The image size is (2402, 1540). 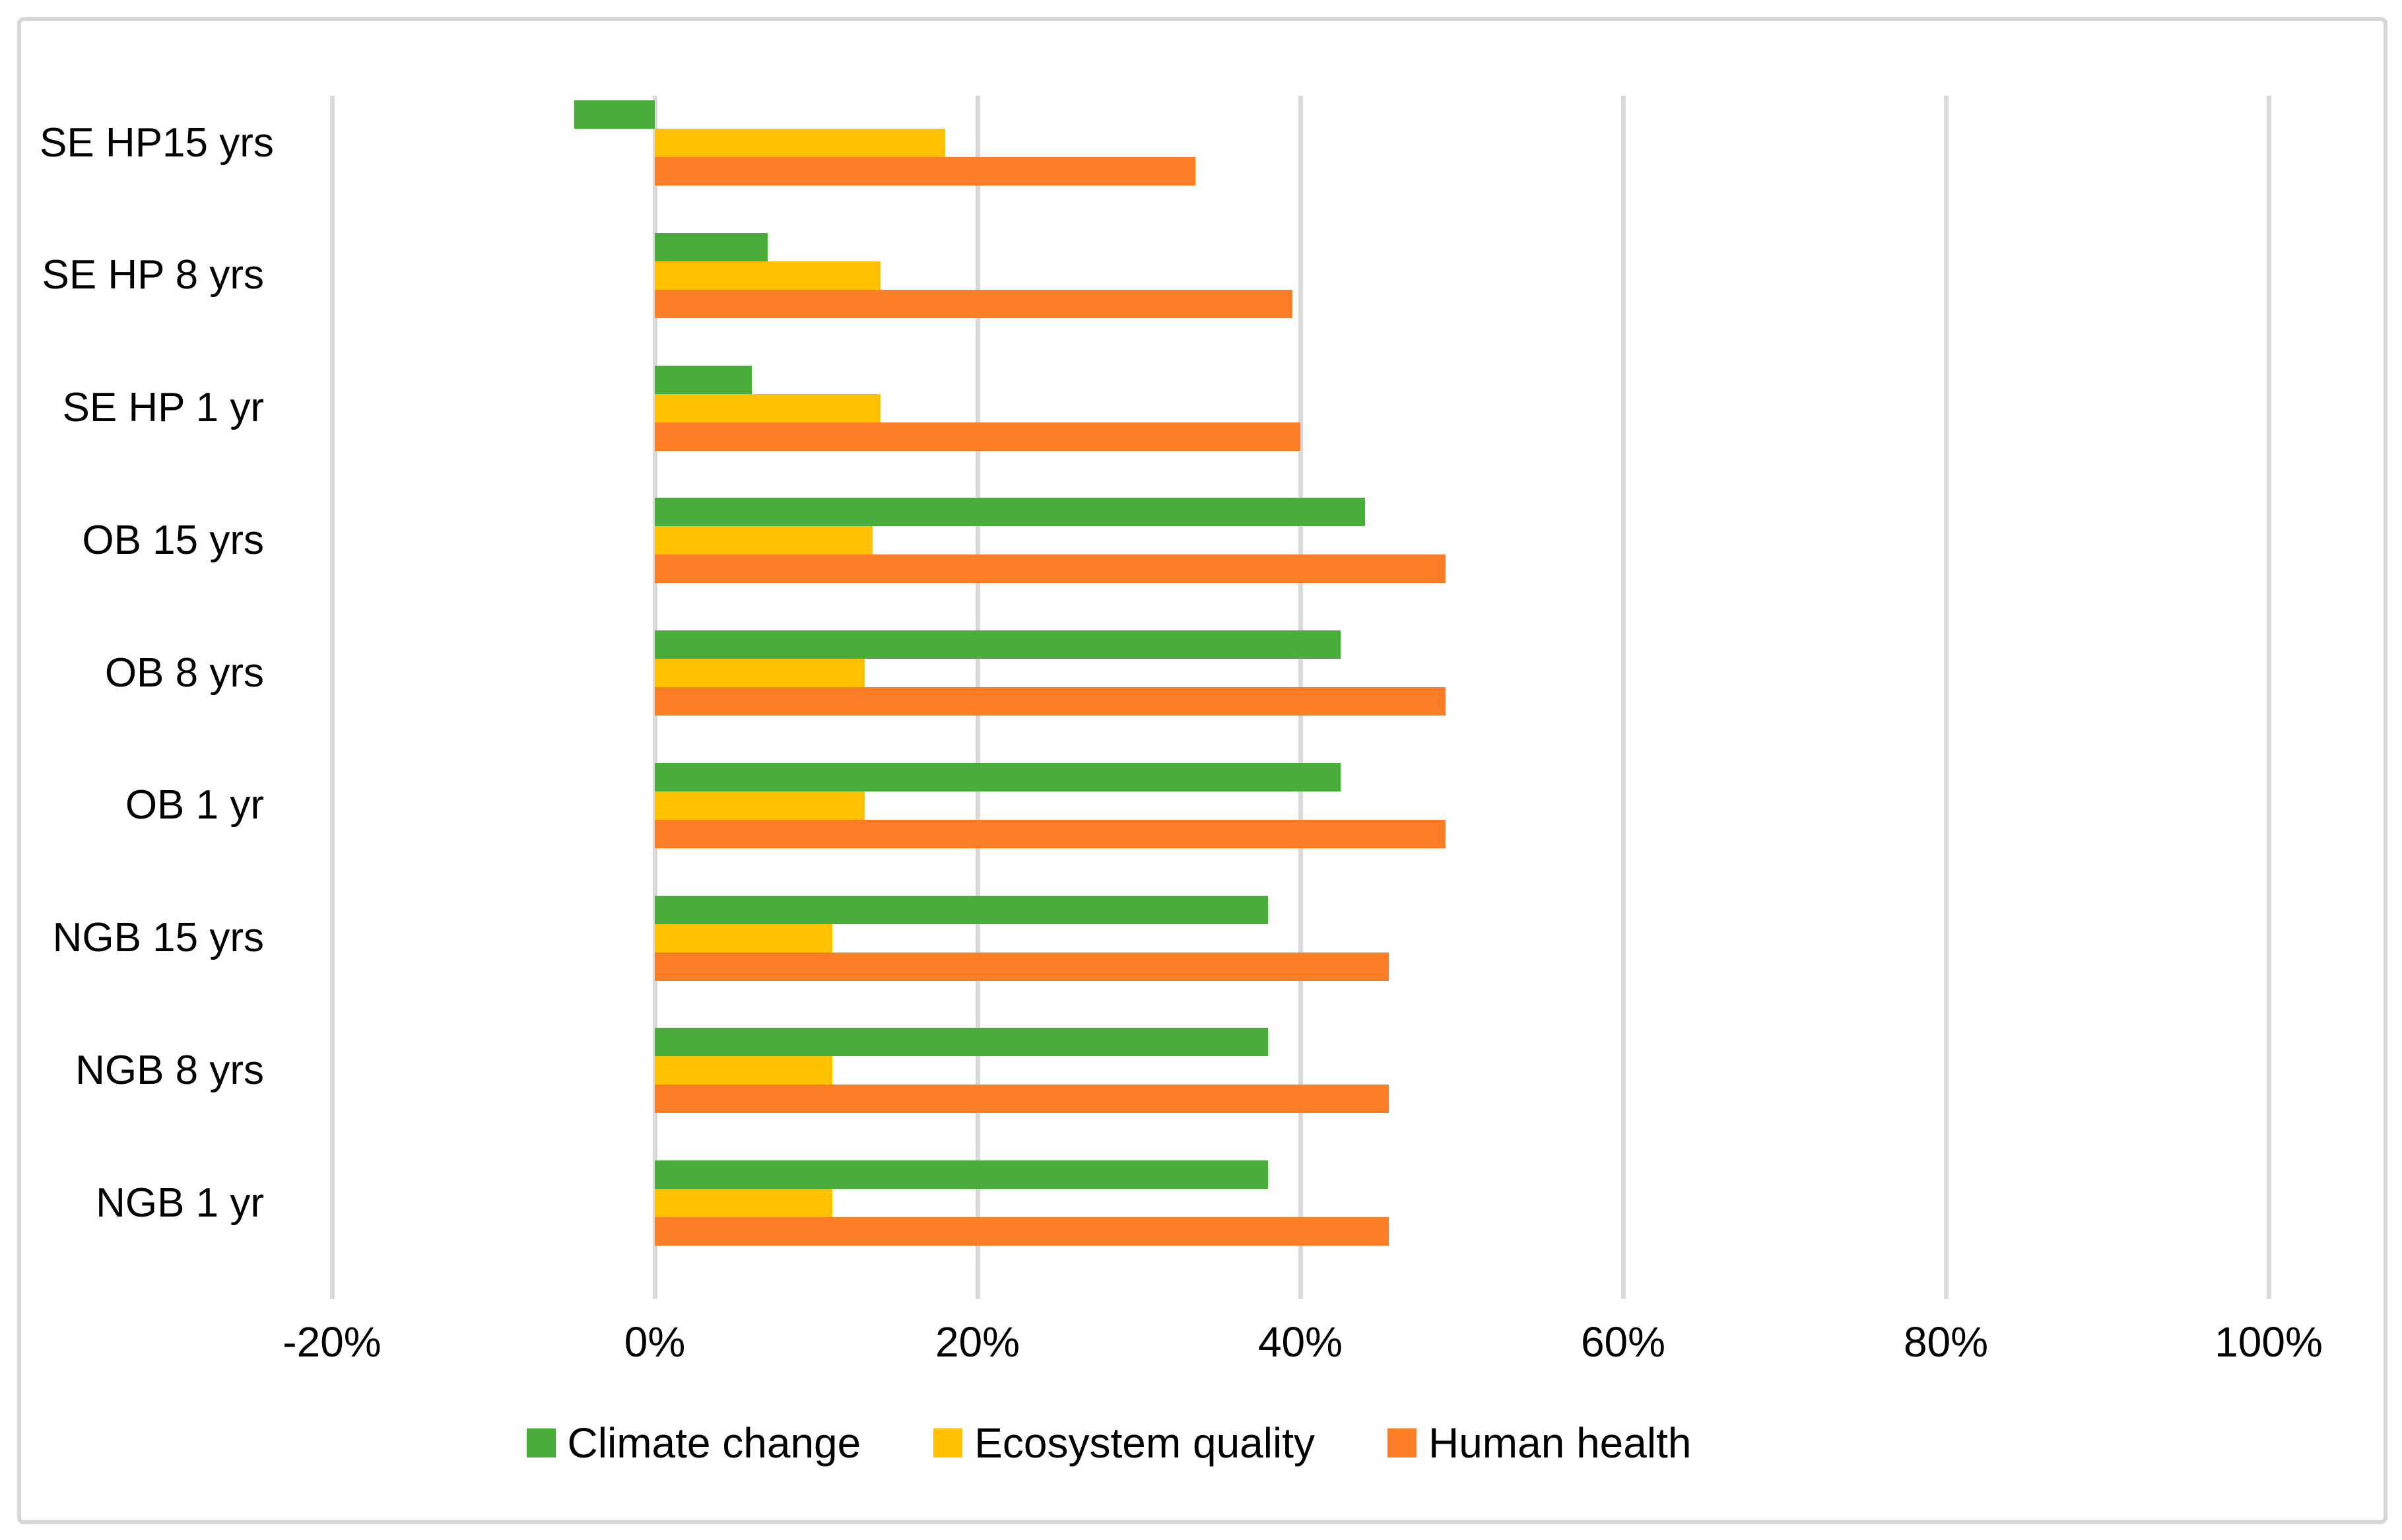 What do you see at coordinates (977, 436) in the screenshot?
I see `bar-human-health-se-hp-1-yr` at bounding box center [977, 436].